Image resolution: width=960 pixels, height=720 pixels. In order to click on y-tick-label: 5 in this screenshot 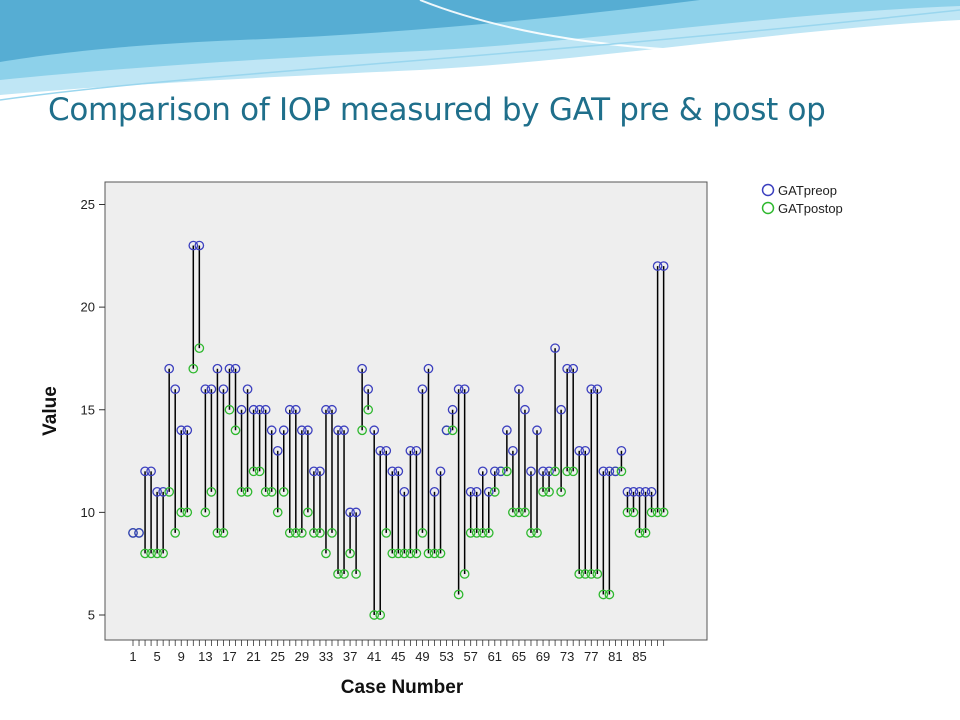, I will do `click(91, 615)`.